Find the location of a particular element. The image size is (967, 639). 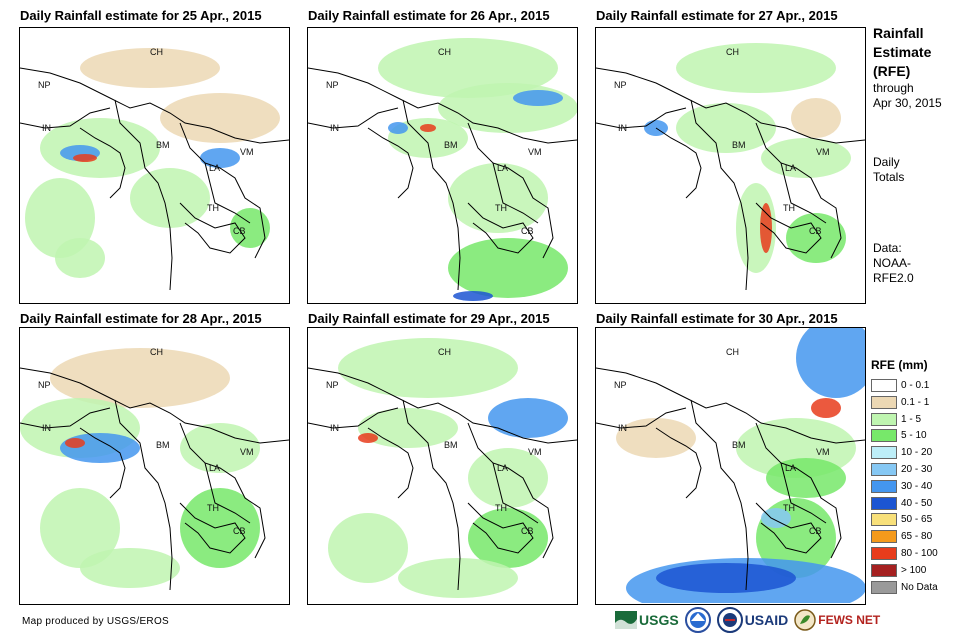

legend-label: 5 - 10 is located at coordinates (914, 436).